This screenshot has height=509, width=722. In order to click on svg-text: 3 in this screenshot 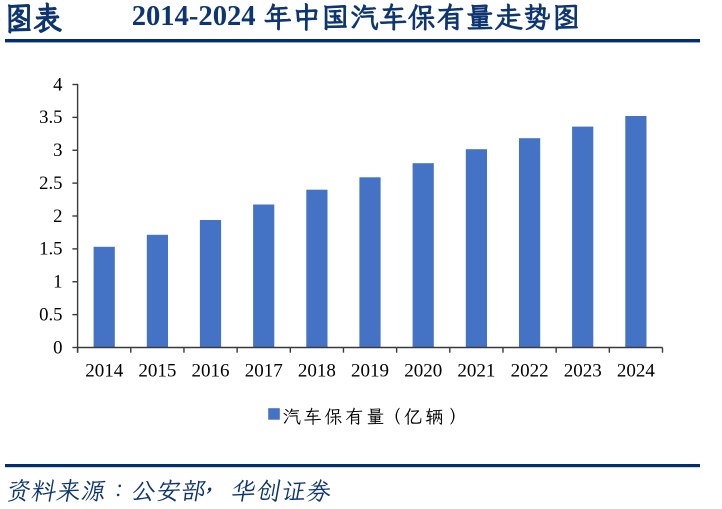, I will do `click(57, 150)`.